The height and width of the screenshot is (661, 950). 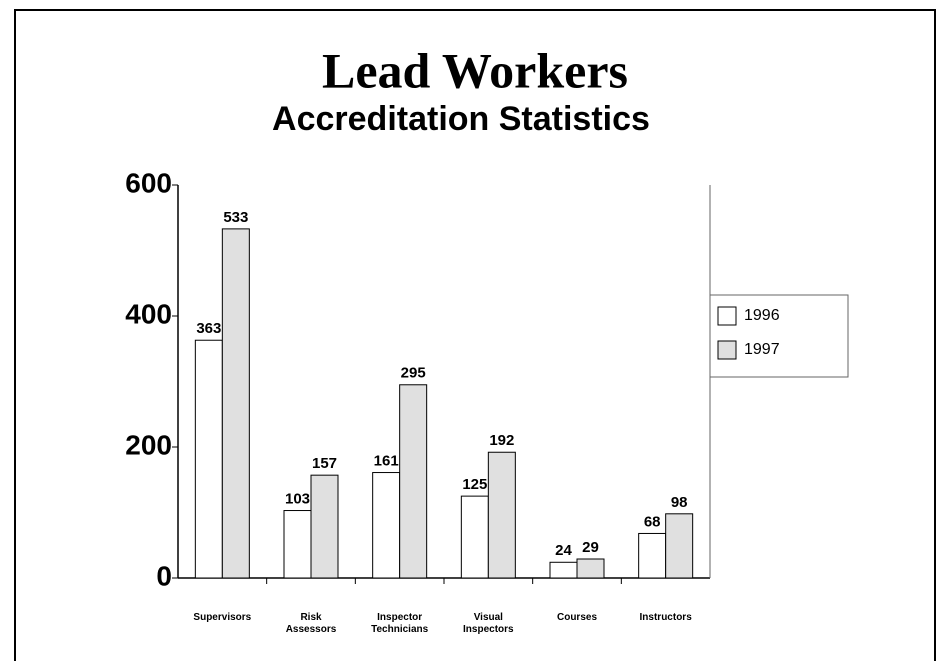 I want to click on legend-label: 1997, so click(x=762, y=349).